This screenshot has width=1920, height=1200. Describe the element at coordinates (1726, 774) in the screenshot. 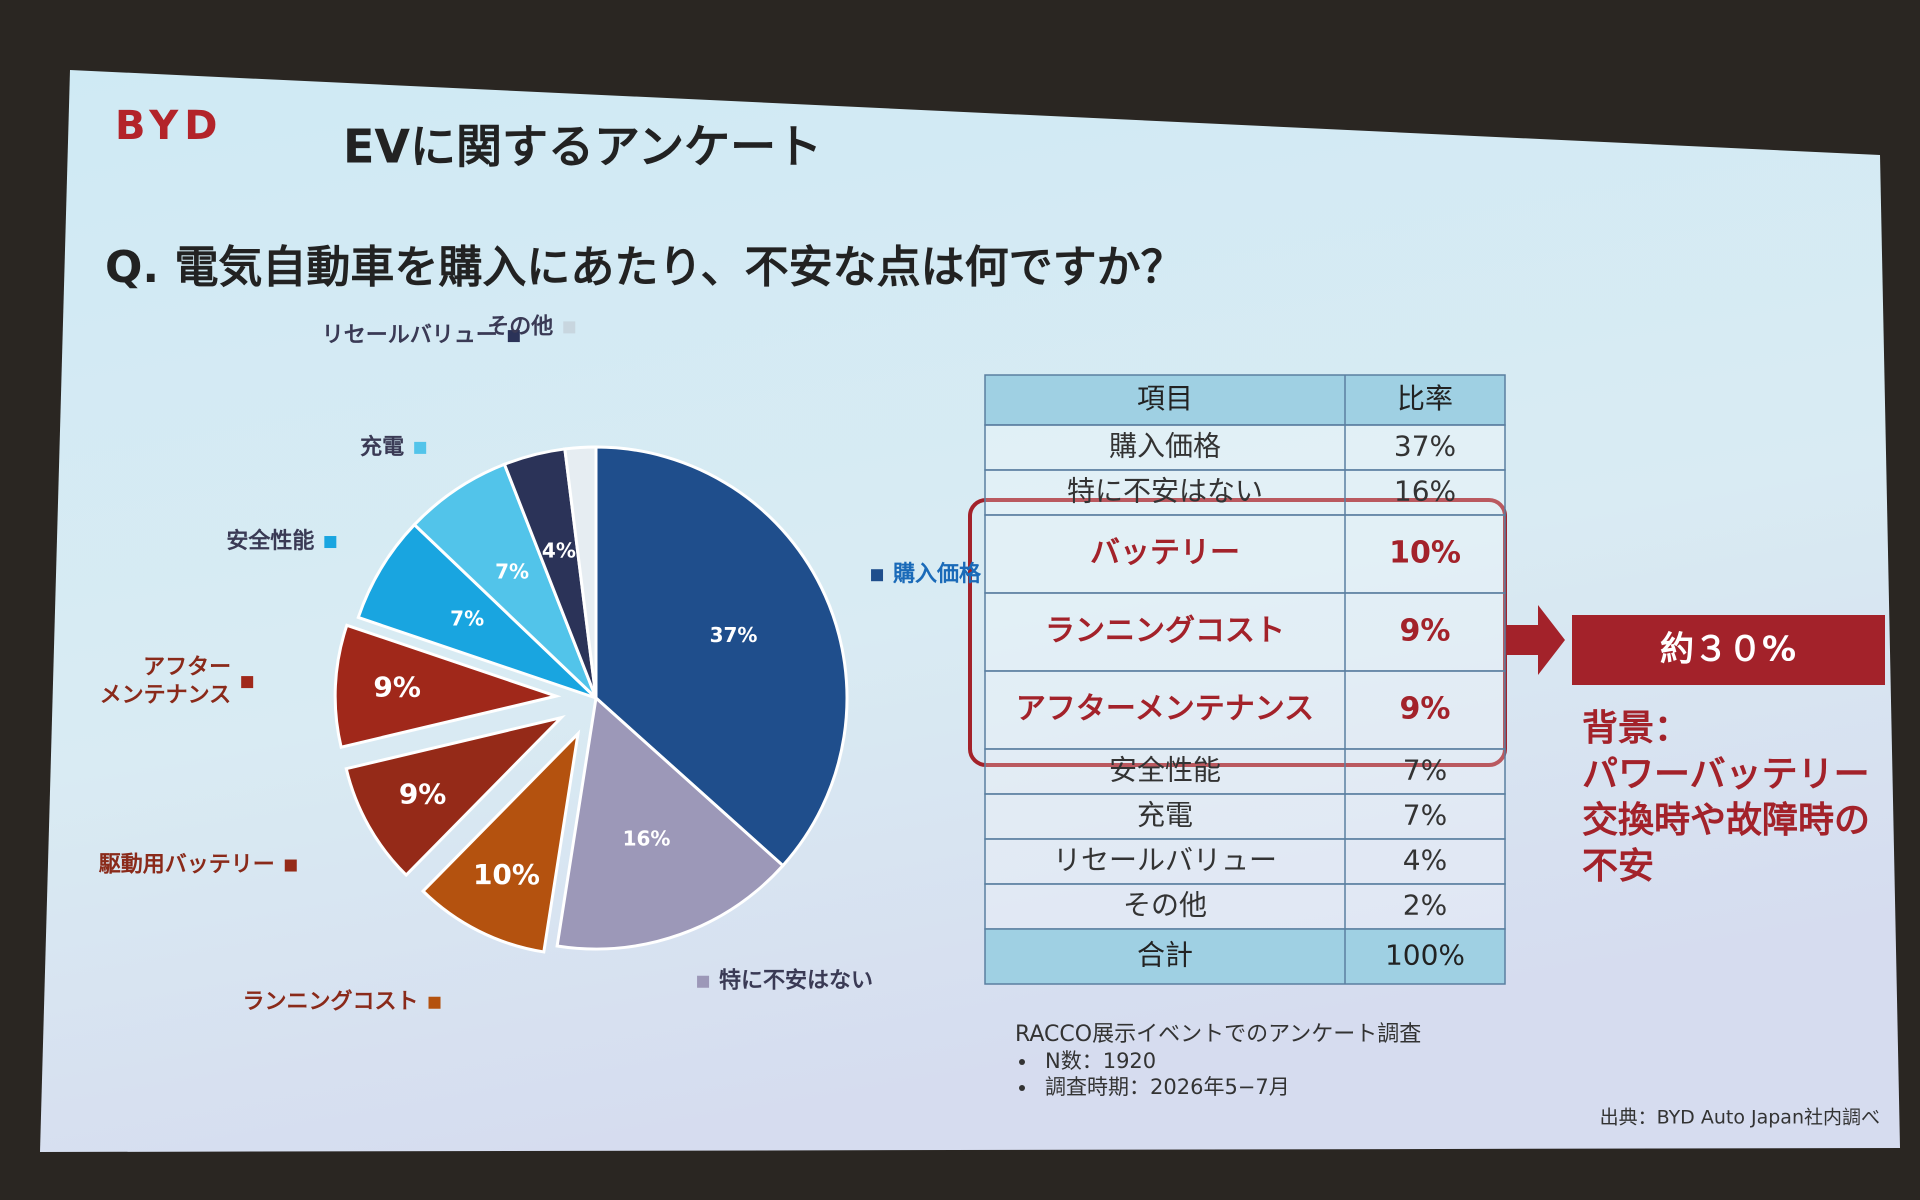

I see `callout-line: パワーバッテリー` at that location.